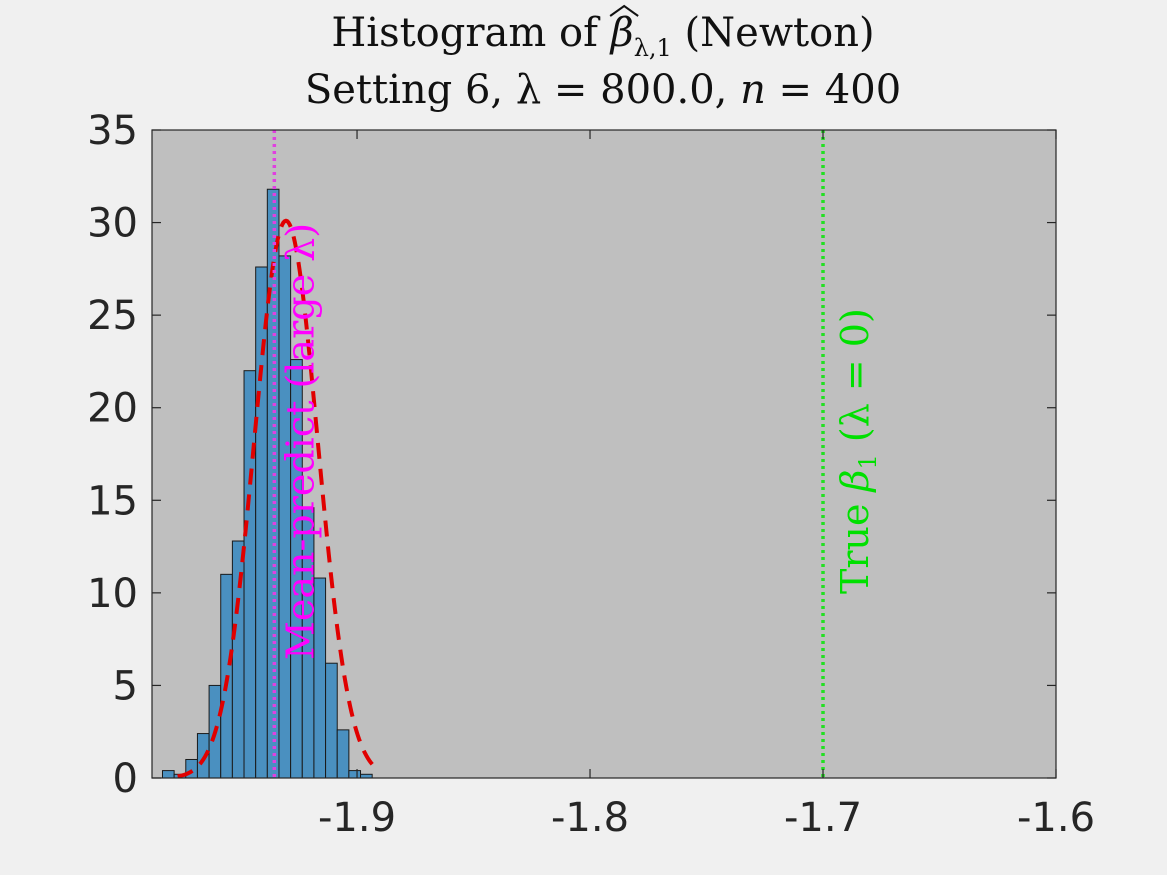 This screenshot has width=1167, height=875. Describe the element at coordinates (112, 501) in the screenshot. I see `y-tick-label: 15` at that location.